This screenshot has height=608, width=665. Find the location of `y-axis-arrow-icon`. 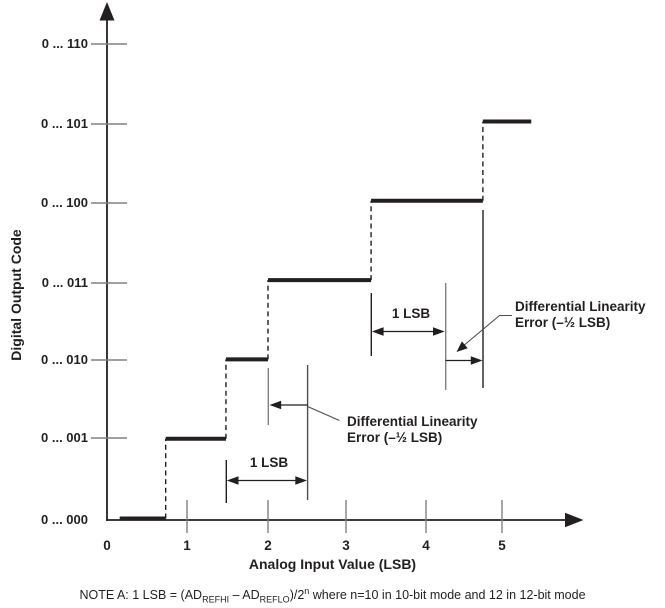

y-axis-arrow-icon is located at coordinates (107, 11).